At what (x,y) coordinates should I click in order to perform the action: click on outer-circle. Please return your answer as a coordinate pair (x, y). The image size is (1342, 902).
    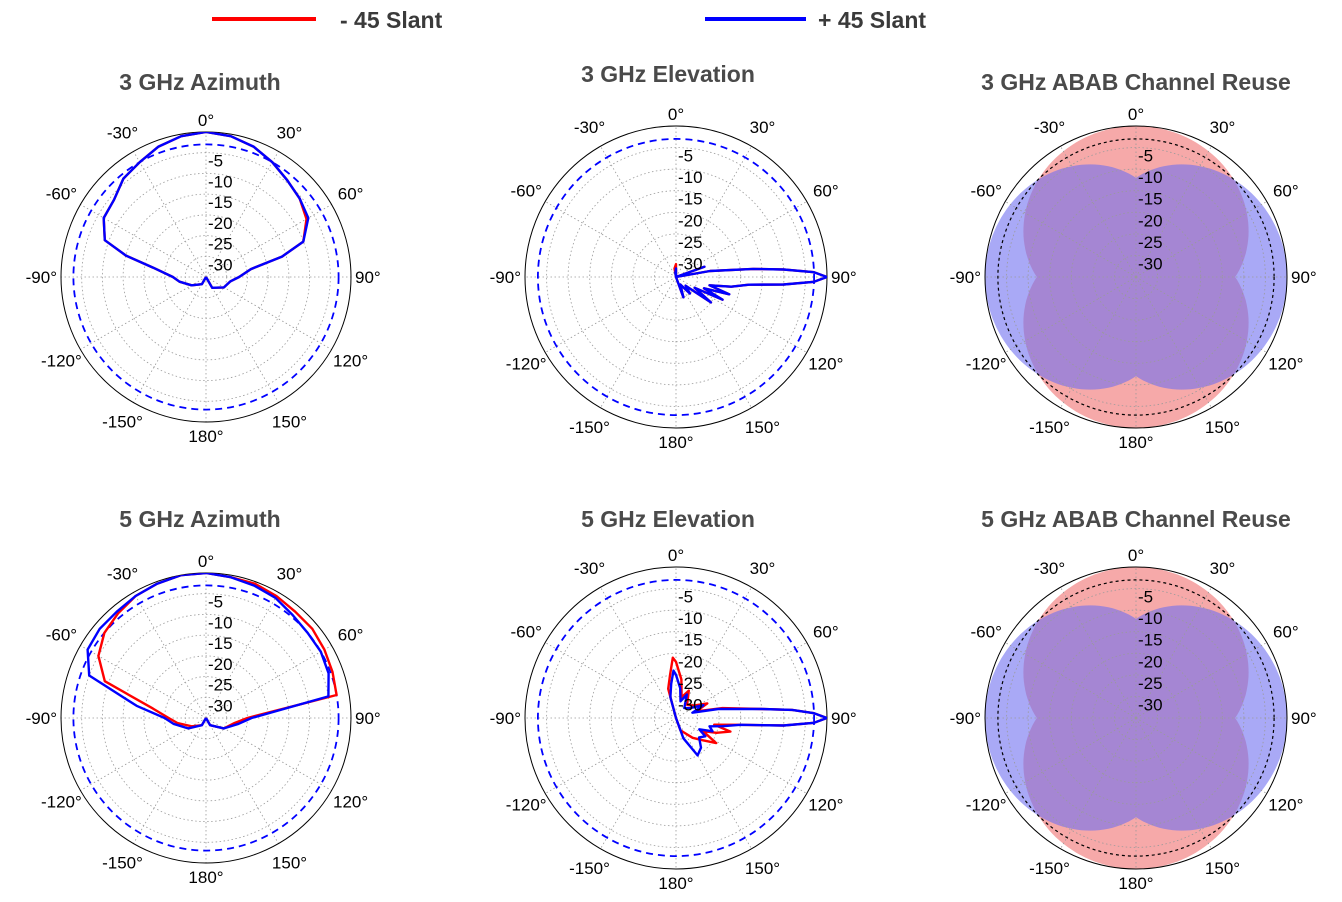
    Looking at the image, I should click on (1136, 277).